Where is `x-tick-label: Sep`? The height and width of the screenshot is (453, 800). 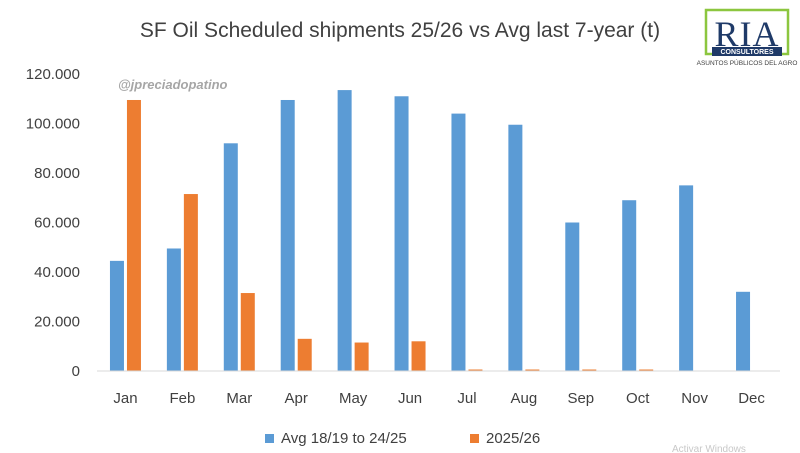
x-tick-label: Sep is located at coordinates (580, 398).